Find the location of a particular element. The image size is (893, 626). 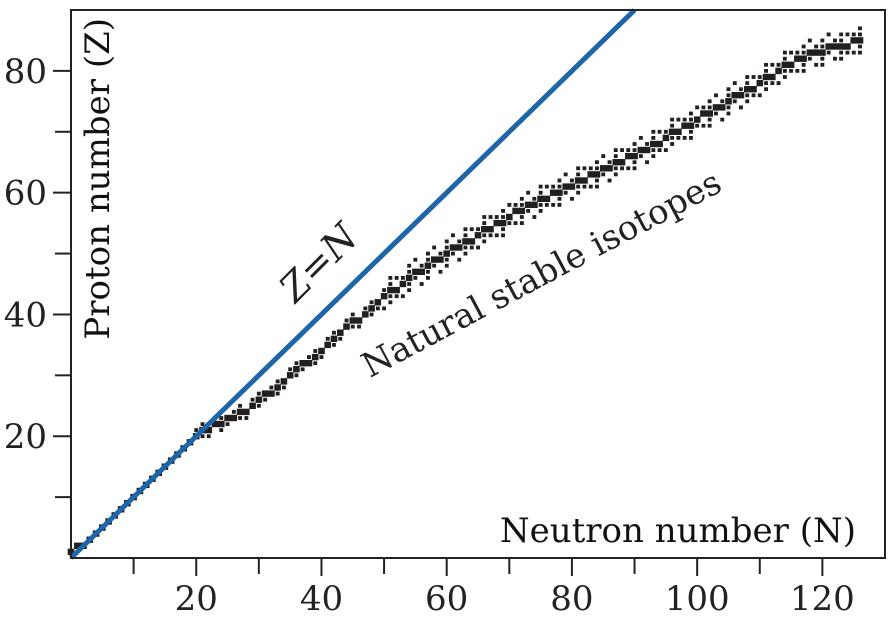

x-tick-label: 20 is located at coordinates (196, 599).